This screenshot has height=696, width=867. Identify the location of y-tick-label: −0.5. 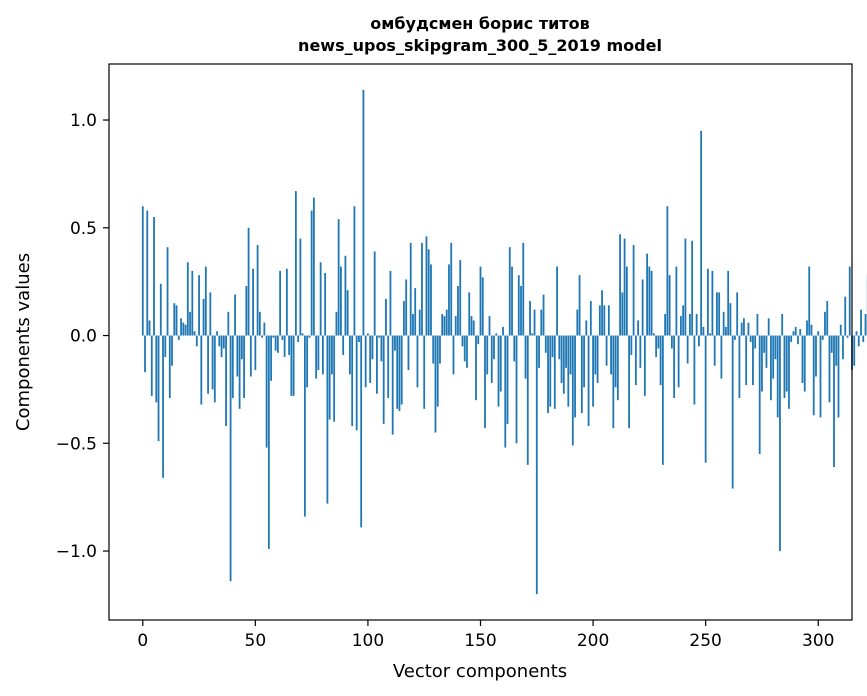
(76, 444).